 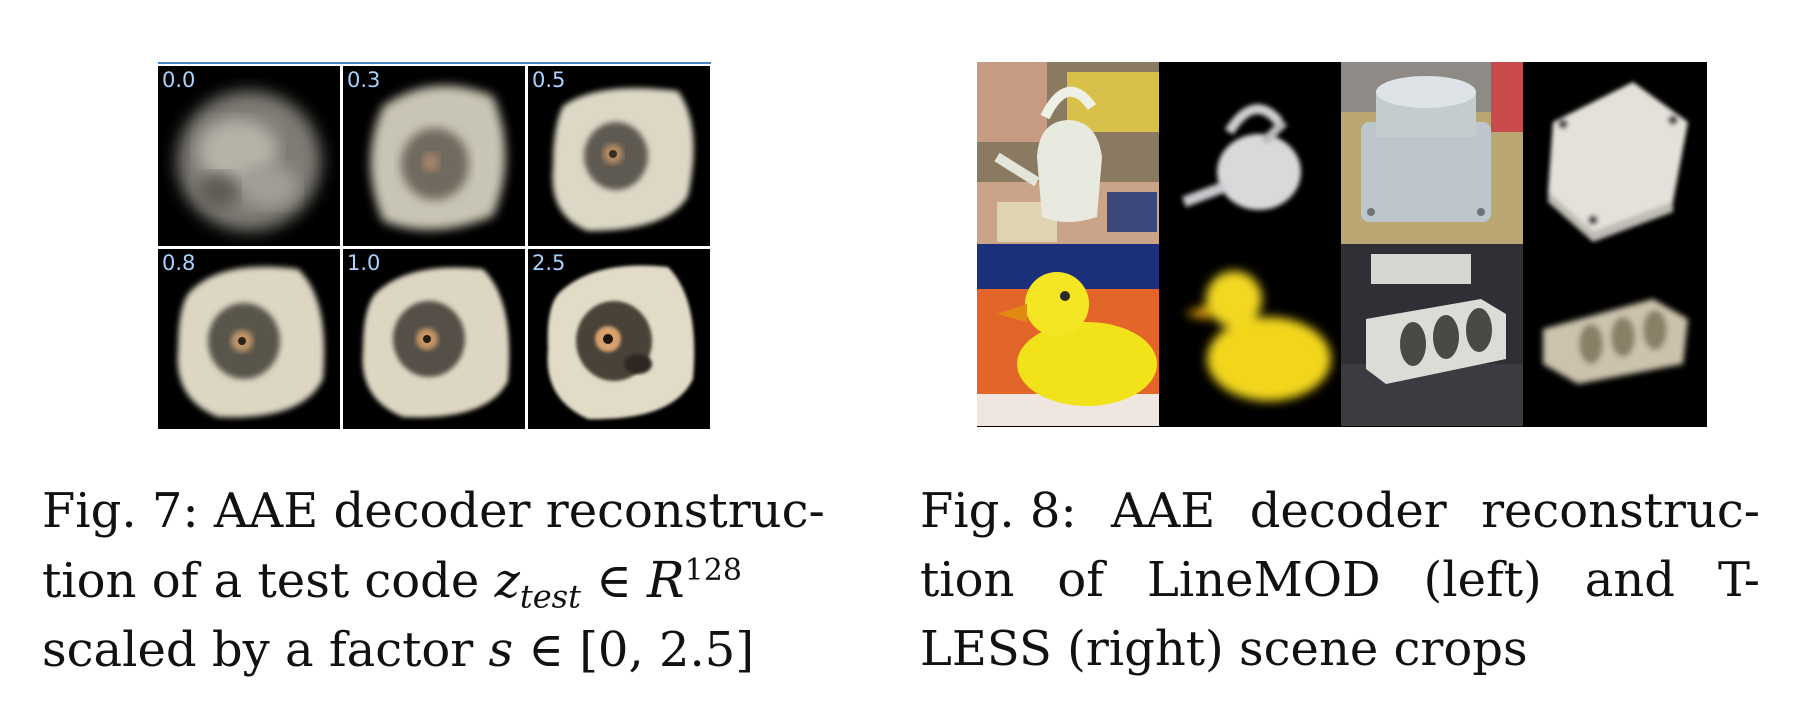 What do you see at coordinates (1432, 153) in the screenshot?
I see `tless-box-scene` at bounding box center [1432, 153].